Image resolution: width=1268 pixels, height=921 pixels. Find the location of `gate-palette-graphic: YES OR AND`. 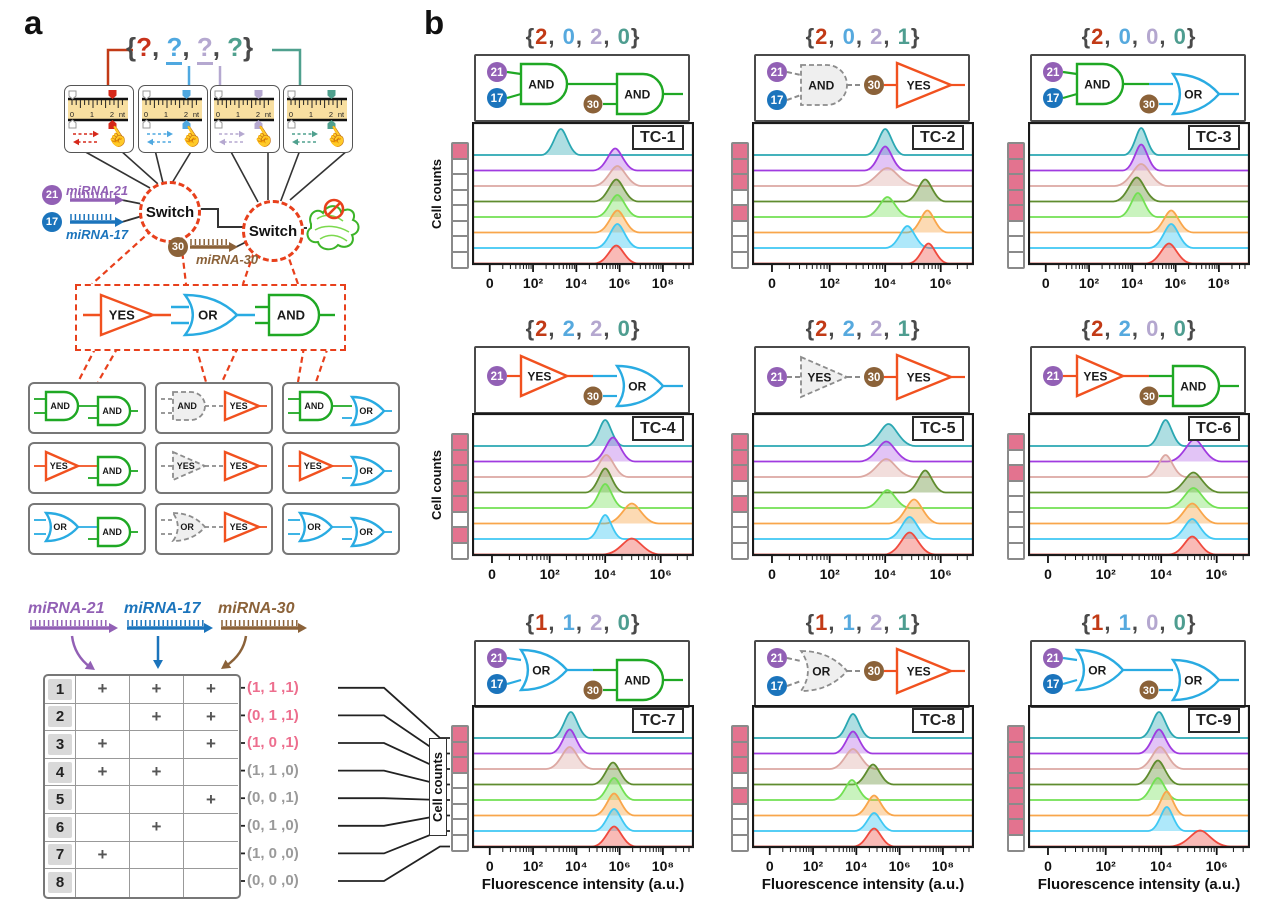

gate-palette-graphic: YES OR AND is located at coordinates (209, 315).